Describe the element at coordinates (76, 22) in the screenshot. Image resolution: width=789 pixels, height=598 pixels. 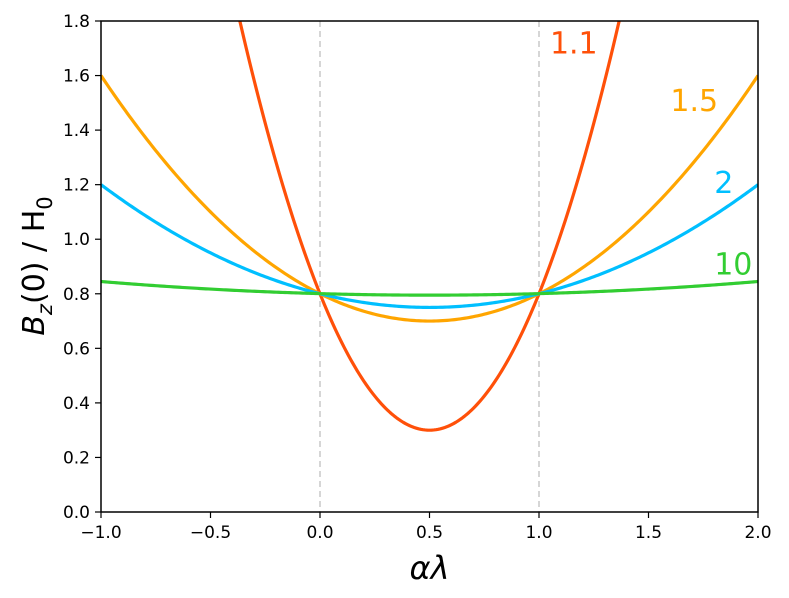
I see `y-tick-label: 1.8` at that location.